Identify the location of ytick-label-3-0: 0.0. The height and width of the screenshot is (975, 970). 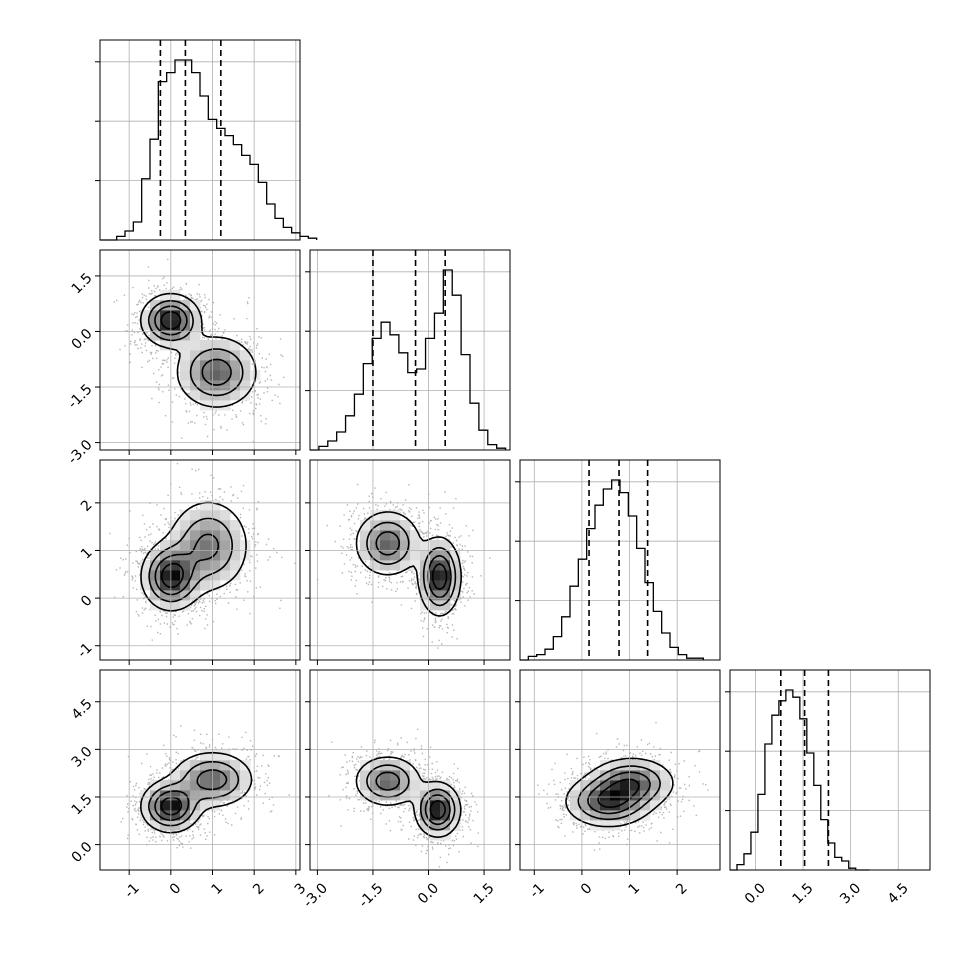
(82, 852).